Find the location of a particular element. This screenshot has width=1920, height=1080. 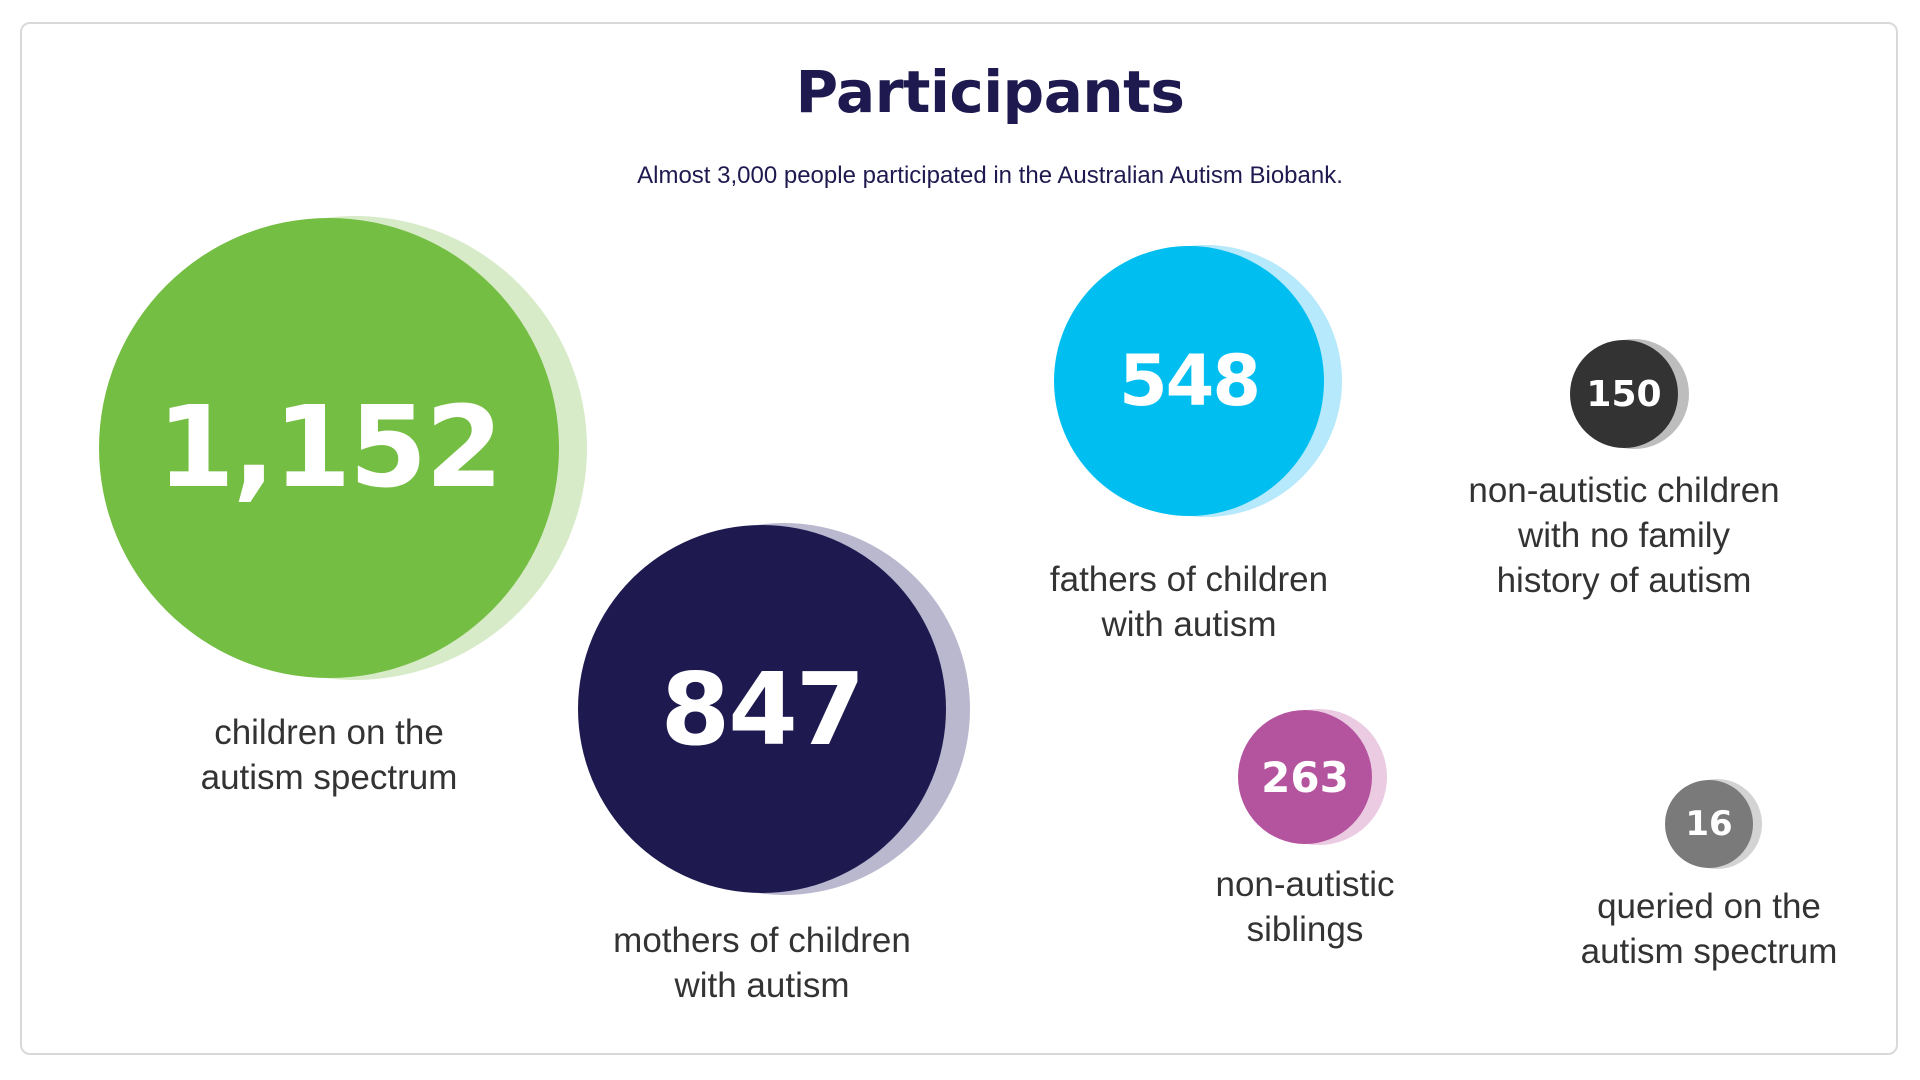

bubble-value: 263 is located at coordinates (1305, 777).